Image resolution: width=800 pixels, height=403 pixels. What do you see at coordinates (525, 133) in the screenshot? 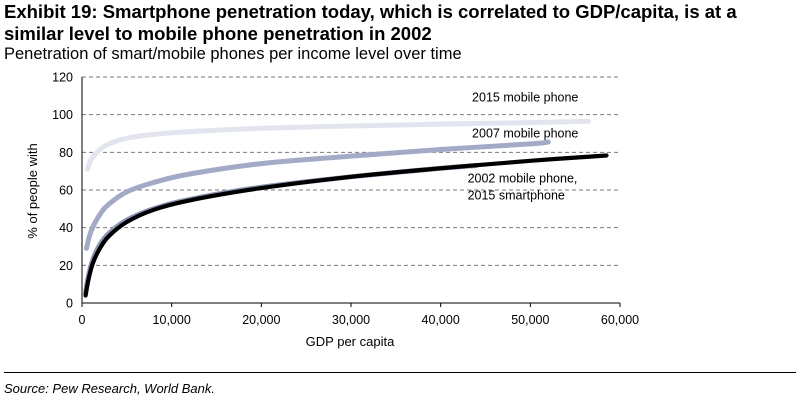
I see `series-annotation: 2007 mobile phone` at bounding box center [525, 133].